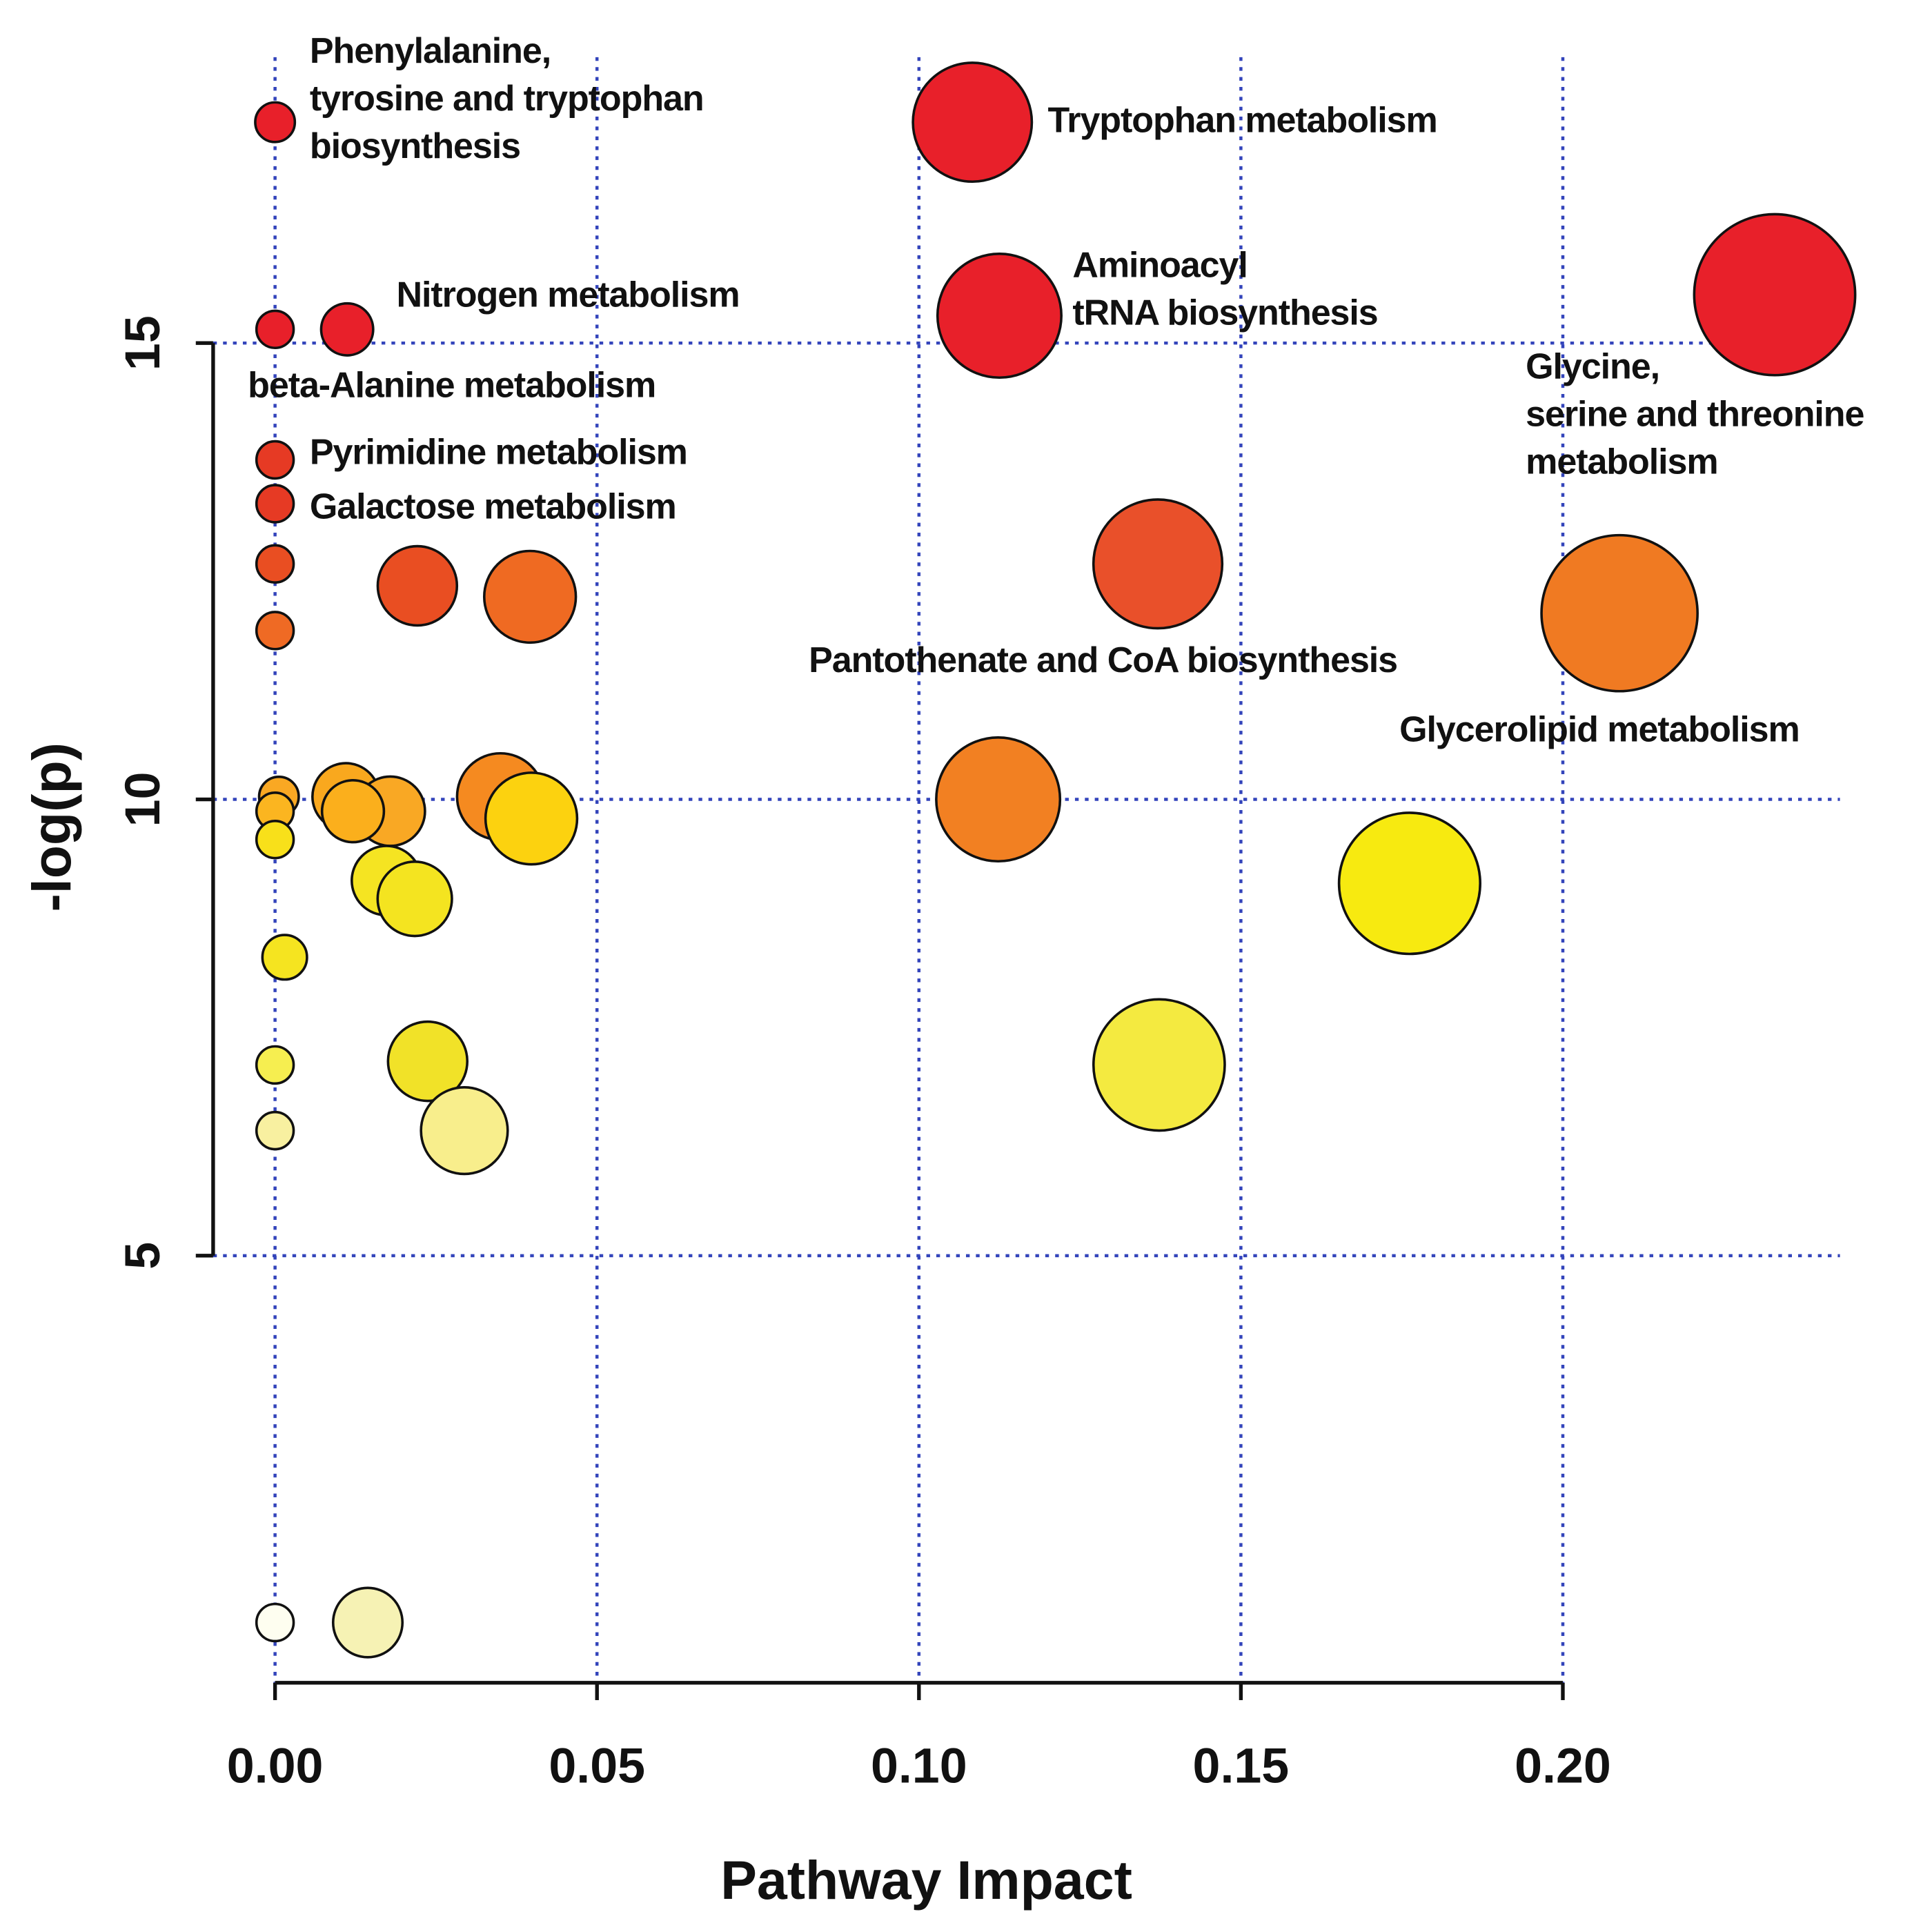 This screenshot has height=1923, width=1932. What do you see at coordinates (1599, 729) in the screenshot?
I see `annotation: Glycerolipid metabolism` at bounding box center [1599, 729].